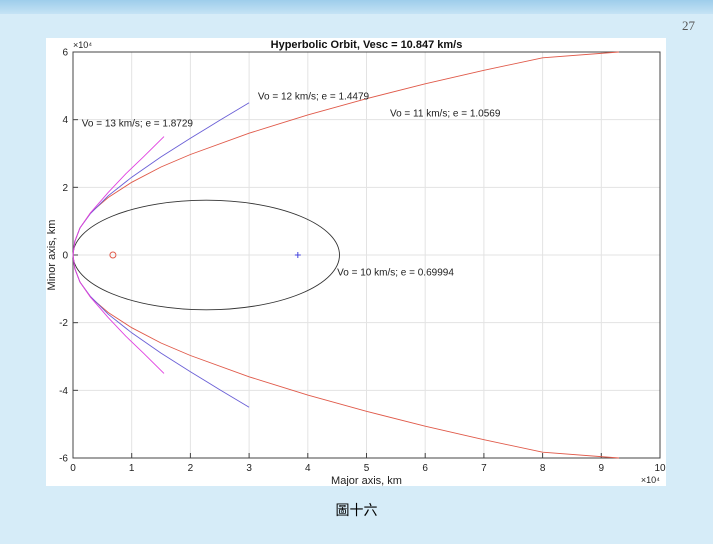  What do you see at coordinates (138, 123) in the screenshot?
I see `series-label-3: Vo = 13 km/s; e = 1.8729` at bounding box center [138, 123].